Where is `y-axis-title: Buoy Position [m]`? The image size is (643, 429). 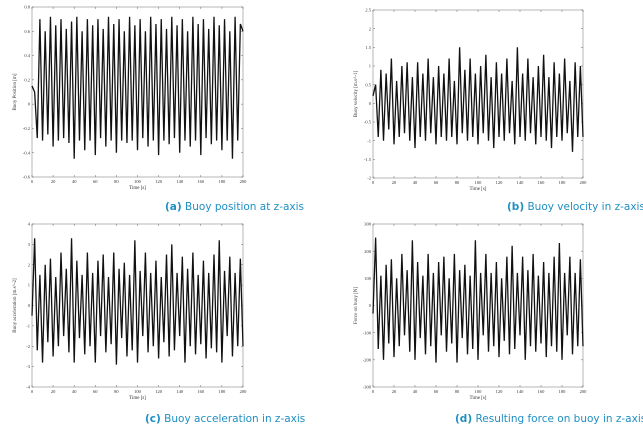 y-axis-title: Buoy Position [m] is located at coordinates (15, 91).